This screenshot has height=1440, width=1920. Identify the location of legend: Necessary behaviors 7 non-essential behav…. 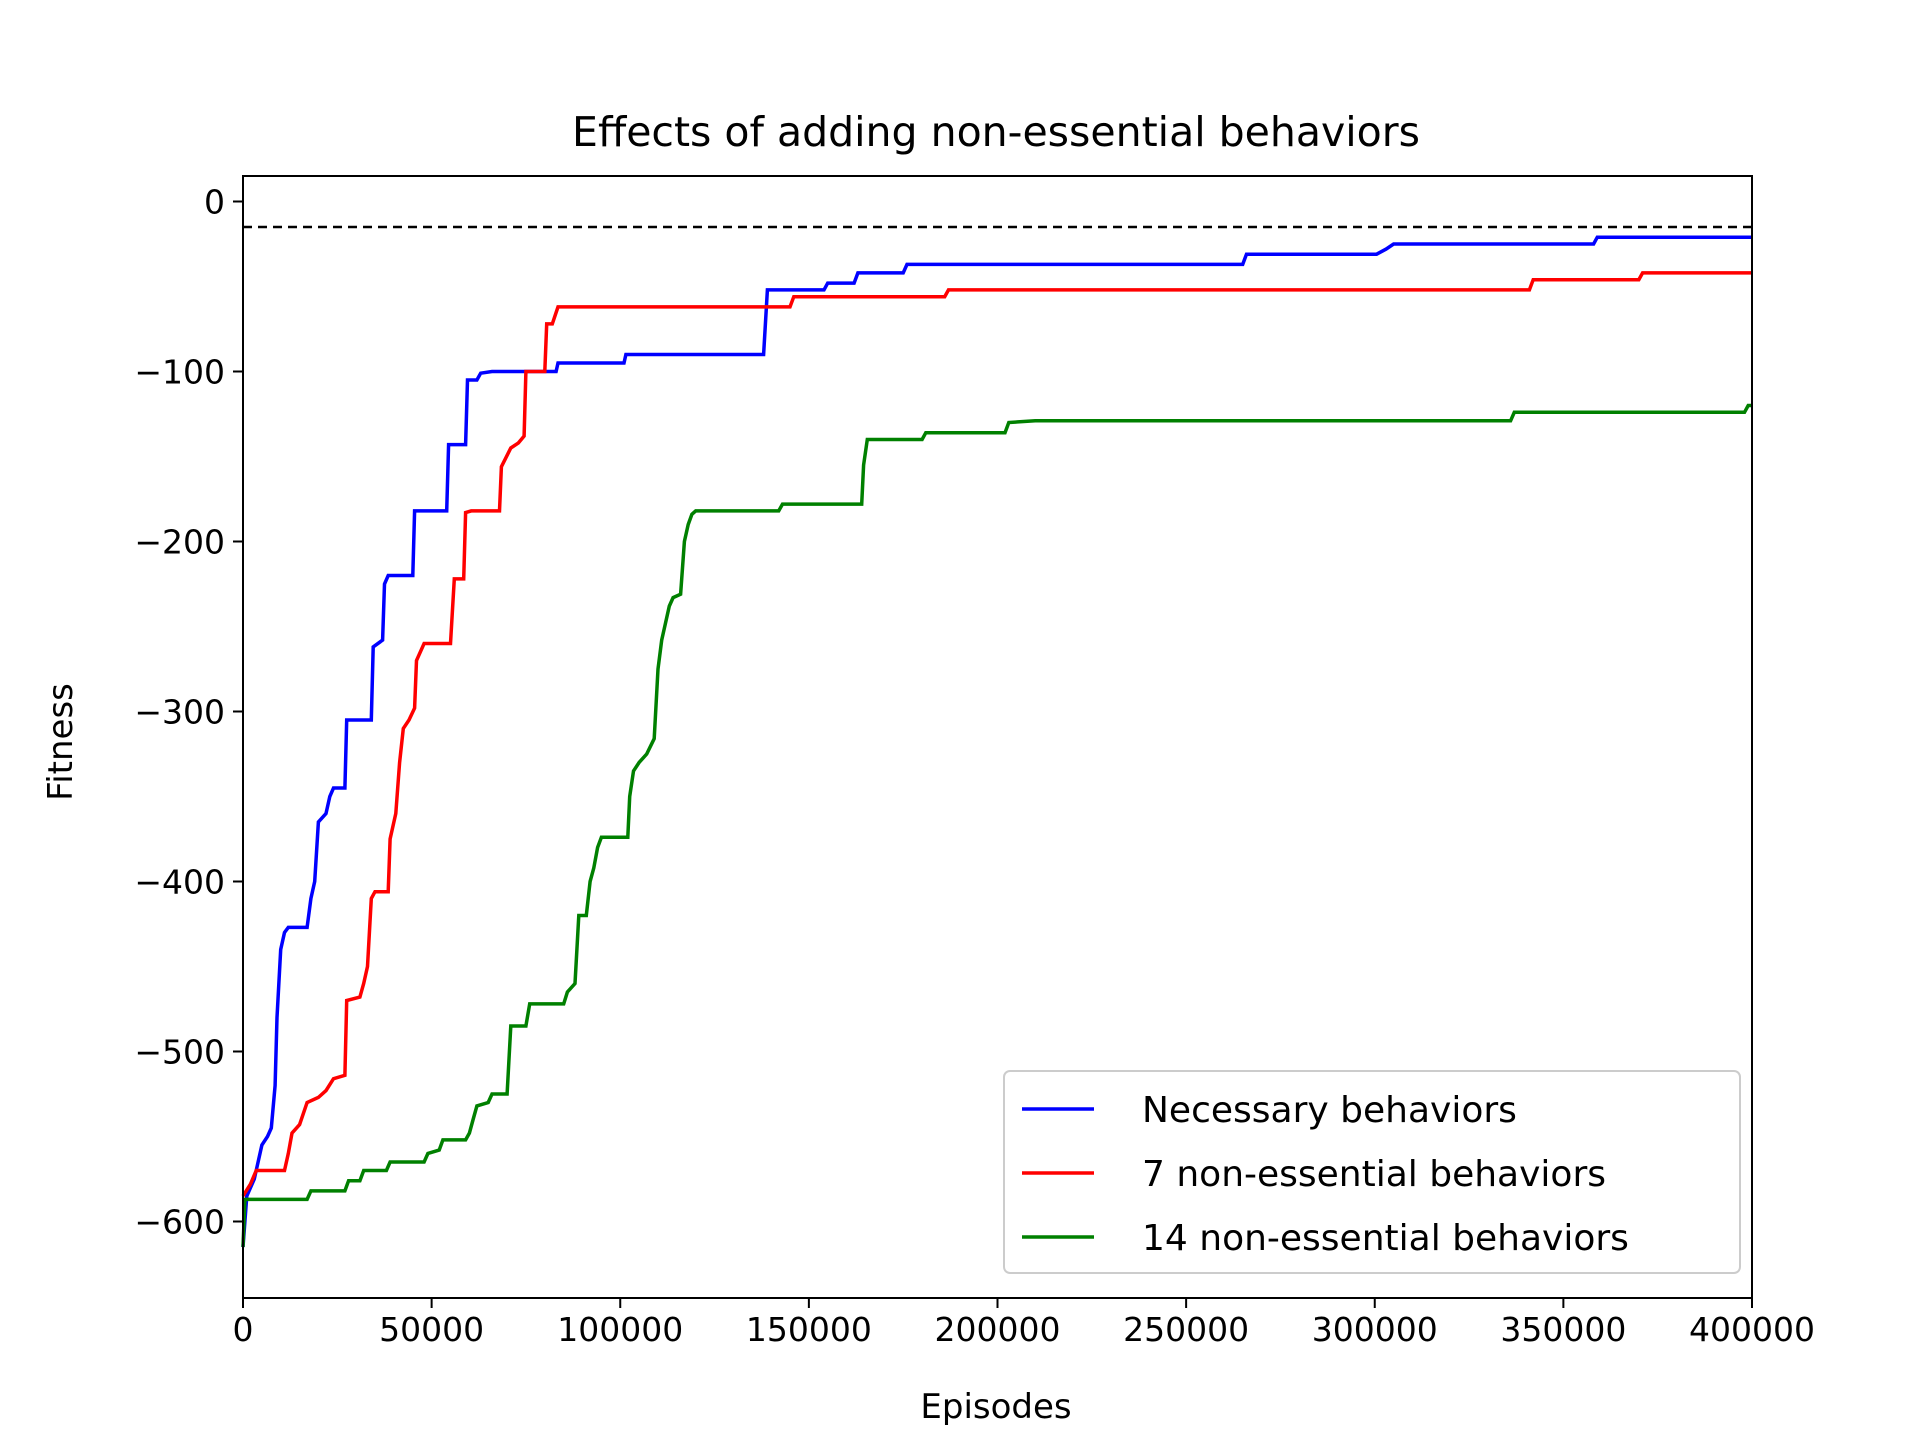
(1372, 1172).